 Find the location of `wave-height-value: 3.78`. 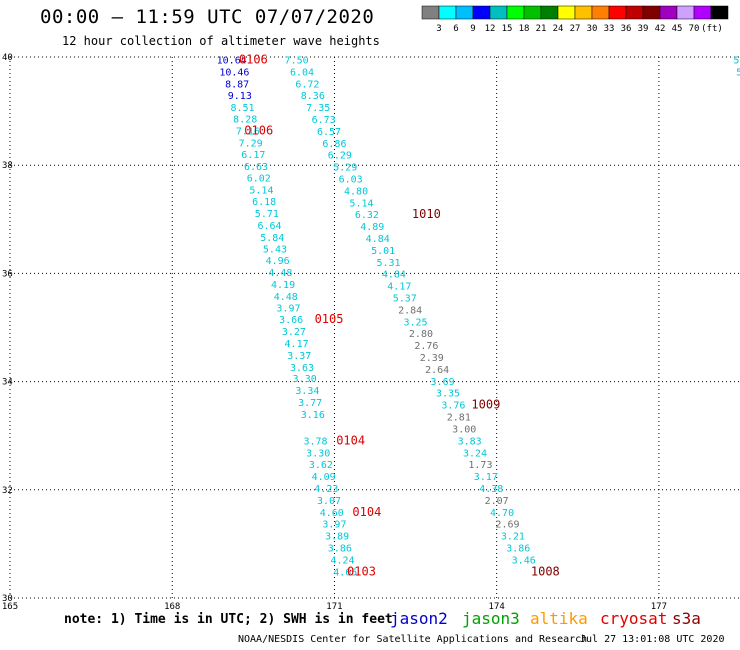

wave-height-value: 3.78 is located at coordinates (315, 441).